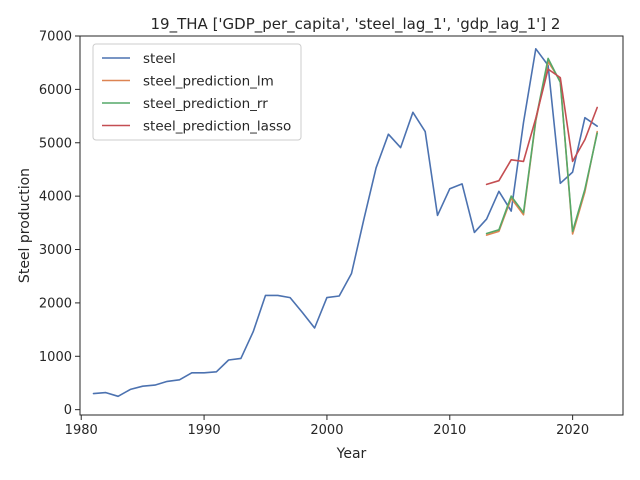 The height and width of the screenshot is (480, 640). Describe the element at coordinates (542, 127) in the screenshot. I see `series-line-steel-prediction-lasso` at that location.